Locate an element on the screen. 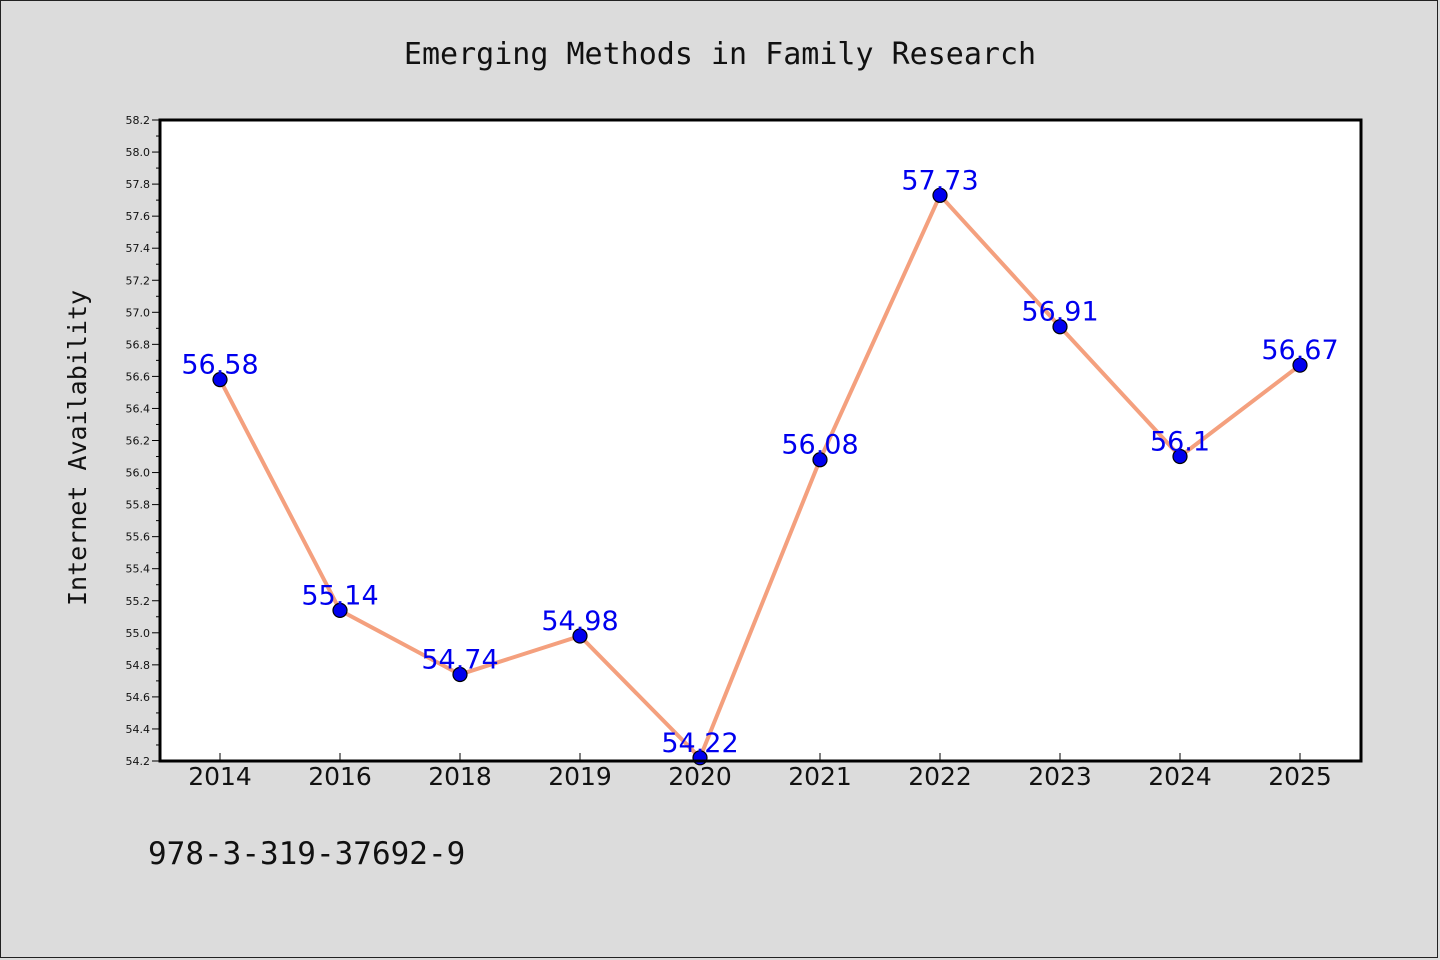 This screenshot has height=960, width=1440. data-label: 54.74 is located at coordinates (459, 659).